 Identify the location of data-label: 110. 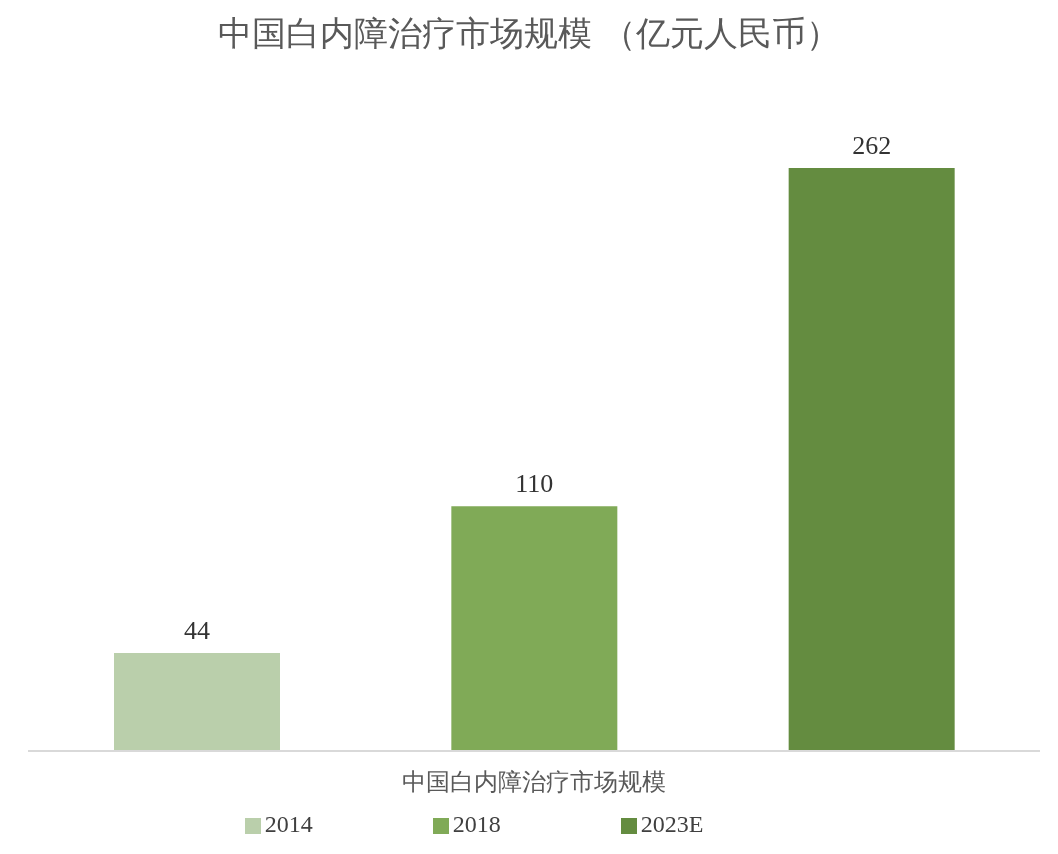
(534, 484).